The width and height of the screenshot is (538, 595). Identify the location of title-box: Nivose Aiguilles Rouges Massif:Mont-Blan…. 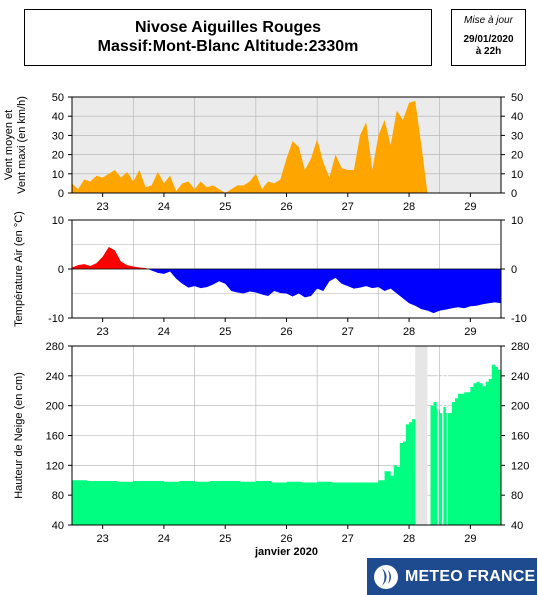
(228, 37).